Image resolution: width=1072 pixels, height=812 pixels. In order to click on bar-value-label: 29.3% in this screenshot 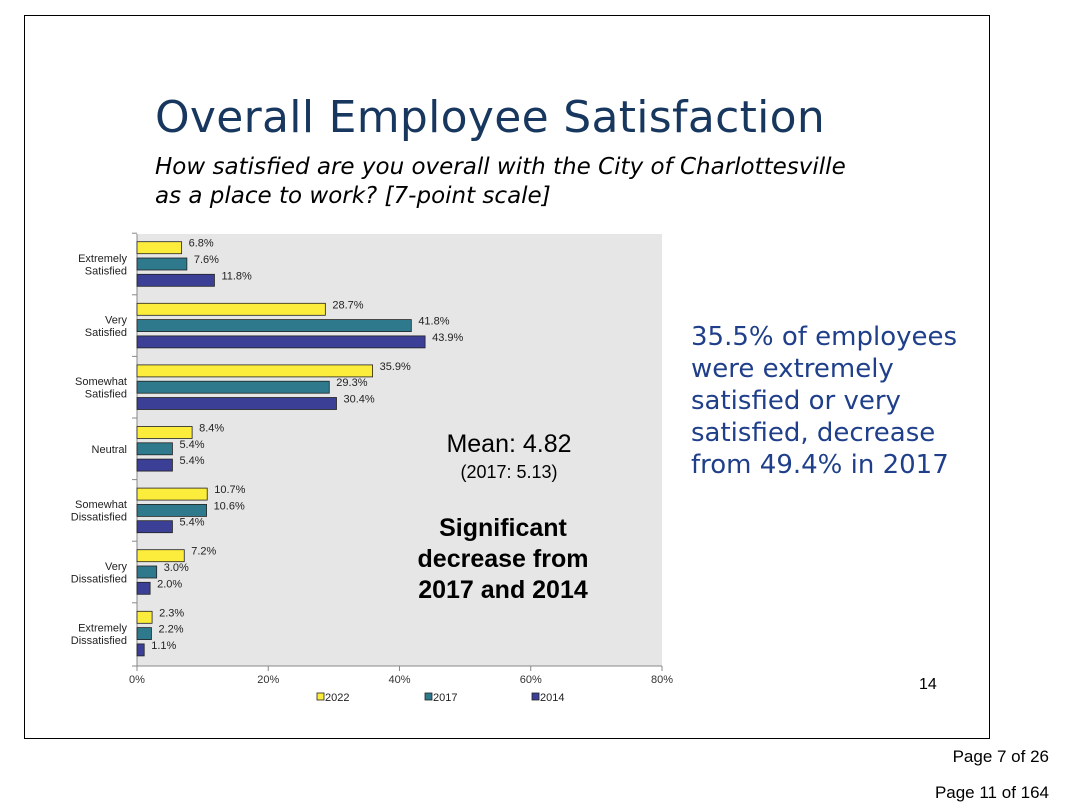, I will do `click(351, 383)`.